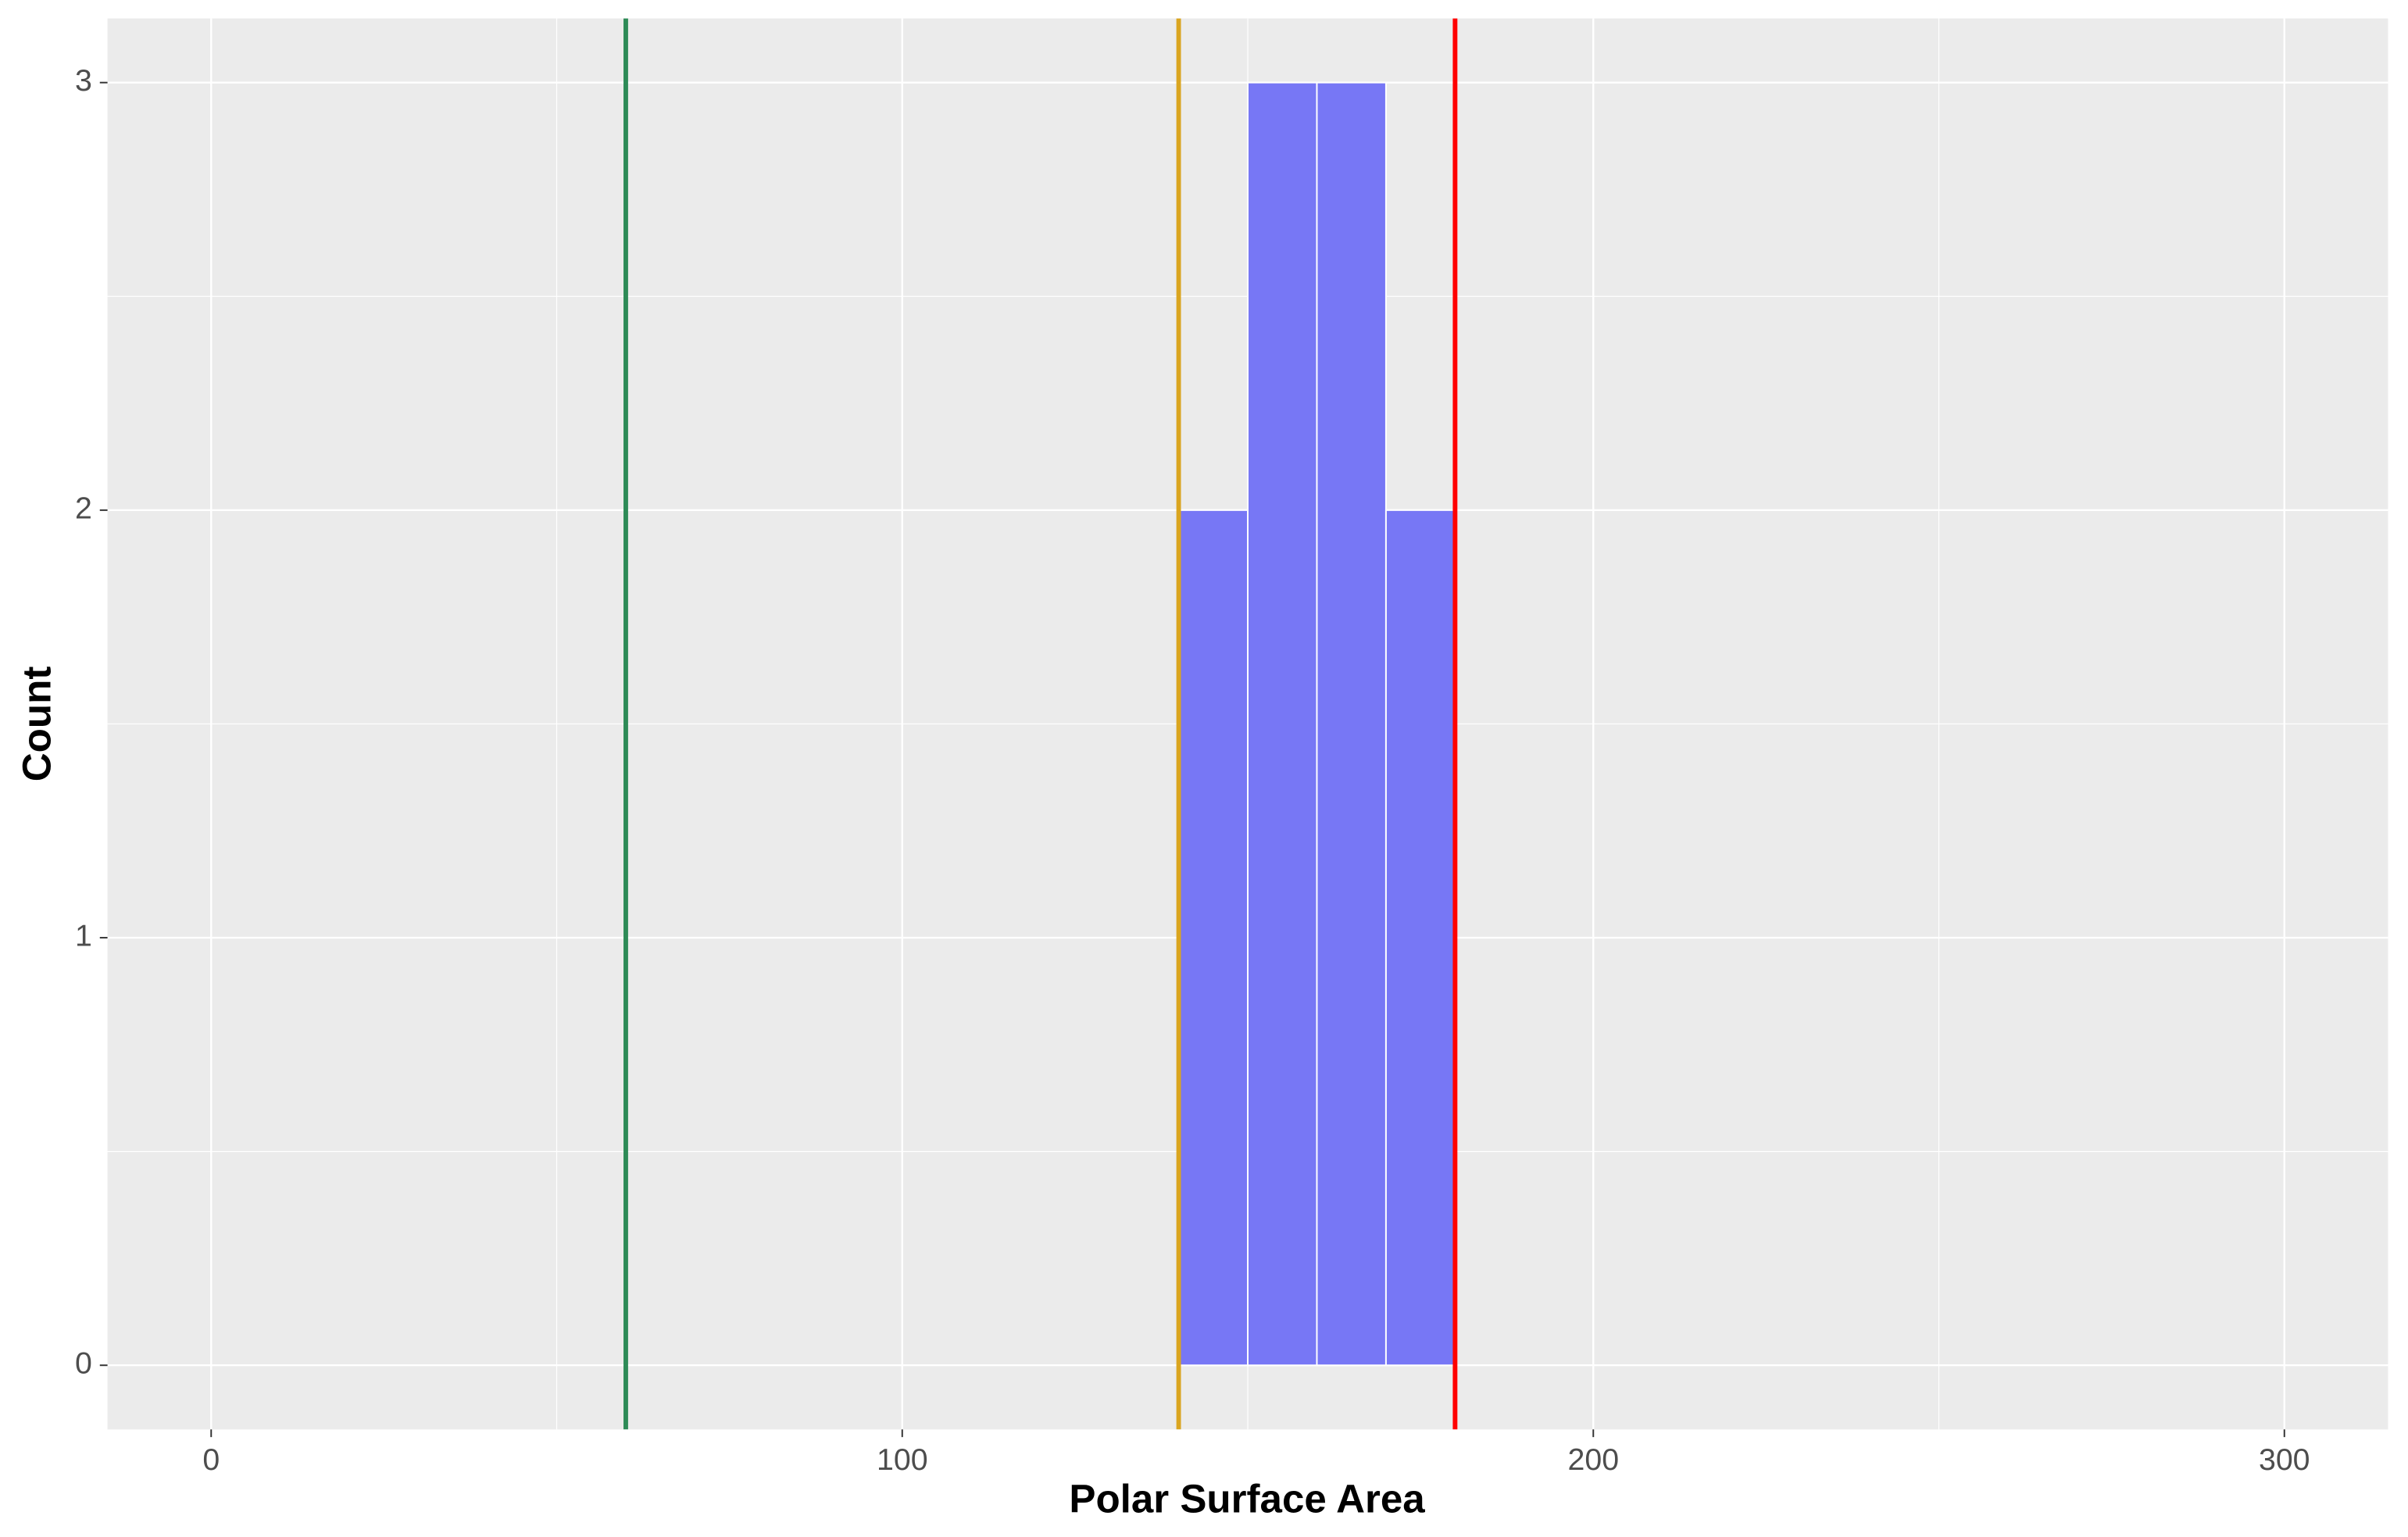 The image size is (2408, 1537). What do you see at coordinates (1593, 1459) in the screenshot?
I see `x-tick-label: 200` at bounding box center [1593, 1459].